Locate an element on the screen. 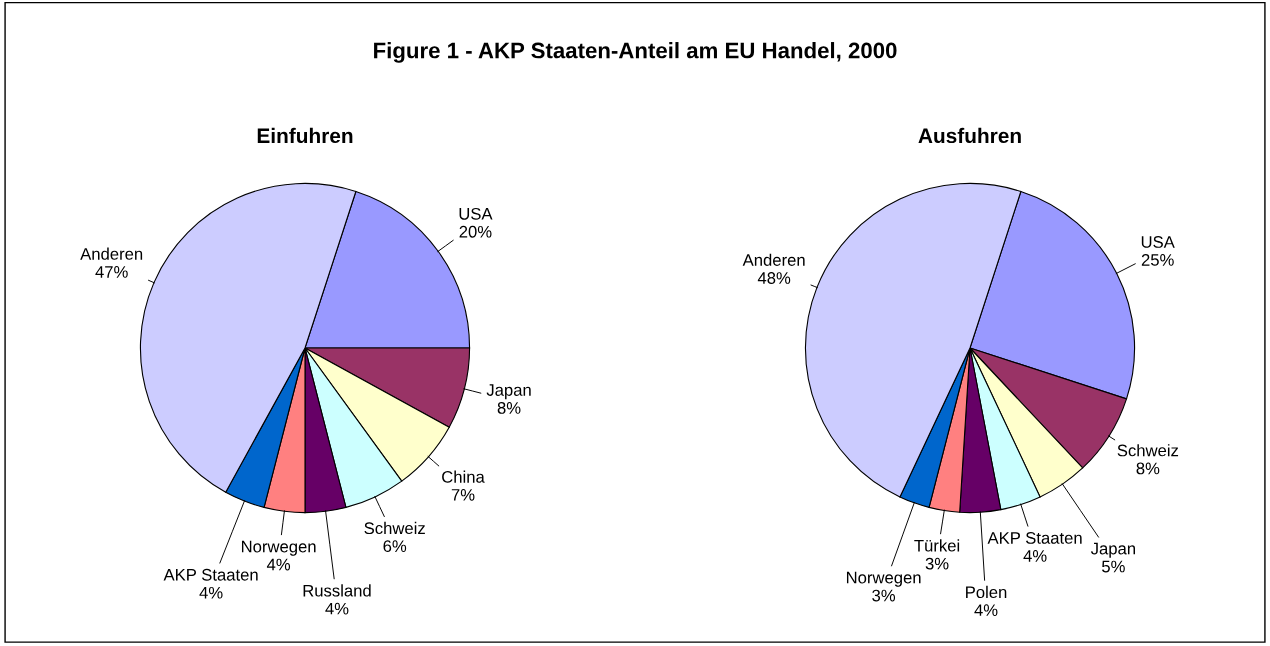 Image resolution: width=1270 pixels, height=646 pixels. slice-label: Polen is located at coordinates (986, 592).